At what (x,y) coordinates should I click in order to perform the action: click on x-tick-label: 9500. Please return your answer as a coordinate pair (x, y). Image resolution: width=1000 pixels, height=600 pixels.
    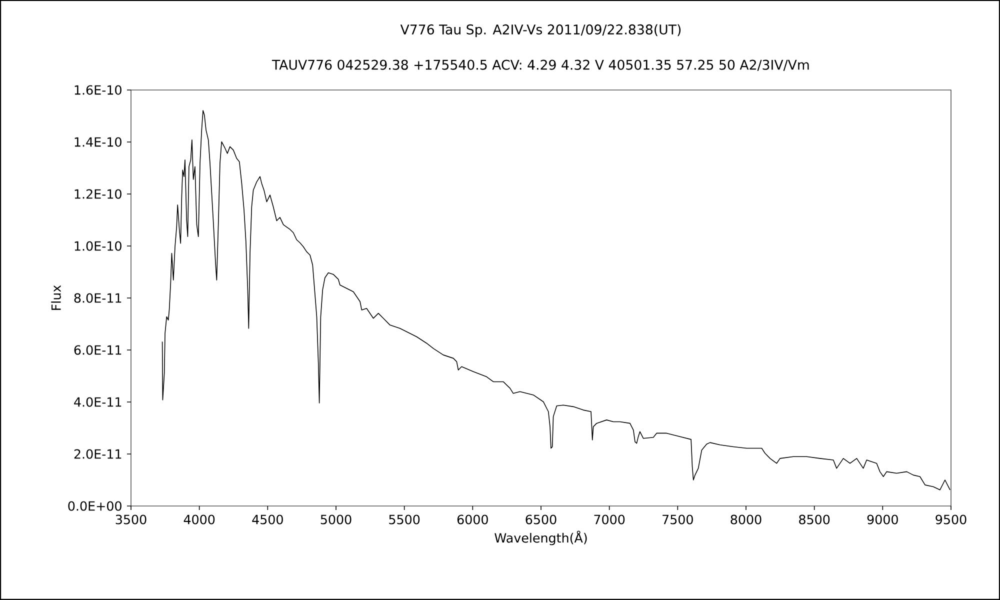
    Looking at the image, I should click on (951, 519).